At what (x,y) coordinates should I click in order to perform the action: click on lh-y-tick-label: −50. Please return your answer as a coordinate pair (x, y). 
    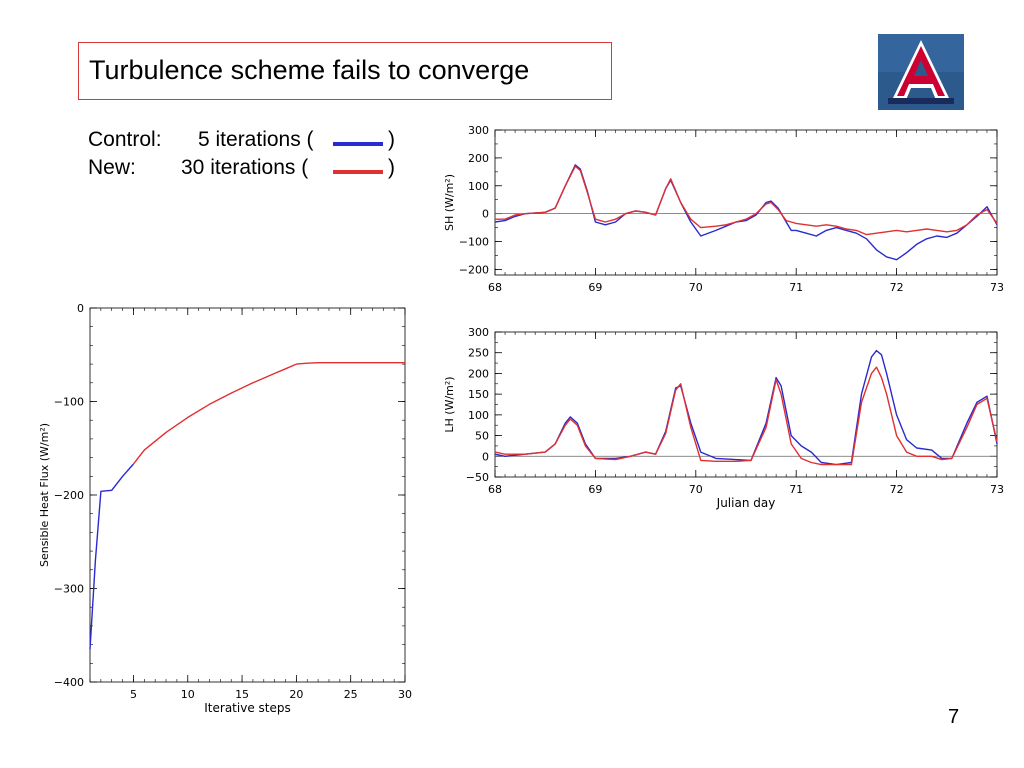
    Looking at the image, I should click on (477, 477).